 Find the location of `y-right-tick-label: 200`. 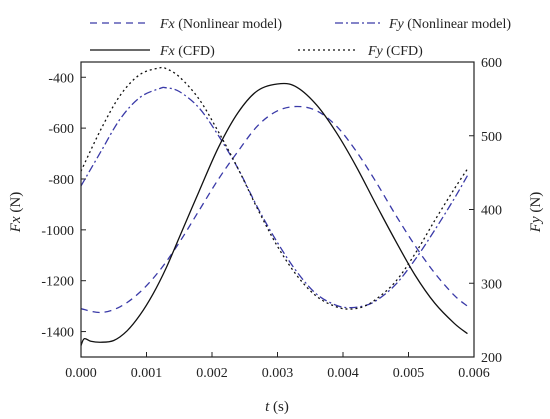

y-right-tick-label: 200 is located at coordinates (491, 358).